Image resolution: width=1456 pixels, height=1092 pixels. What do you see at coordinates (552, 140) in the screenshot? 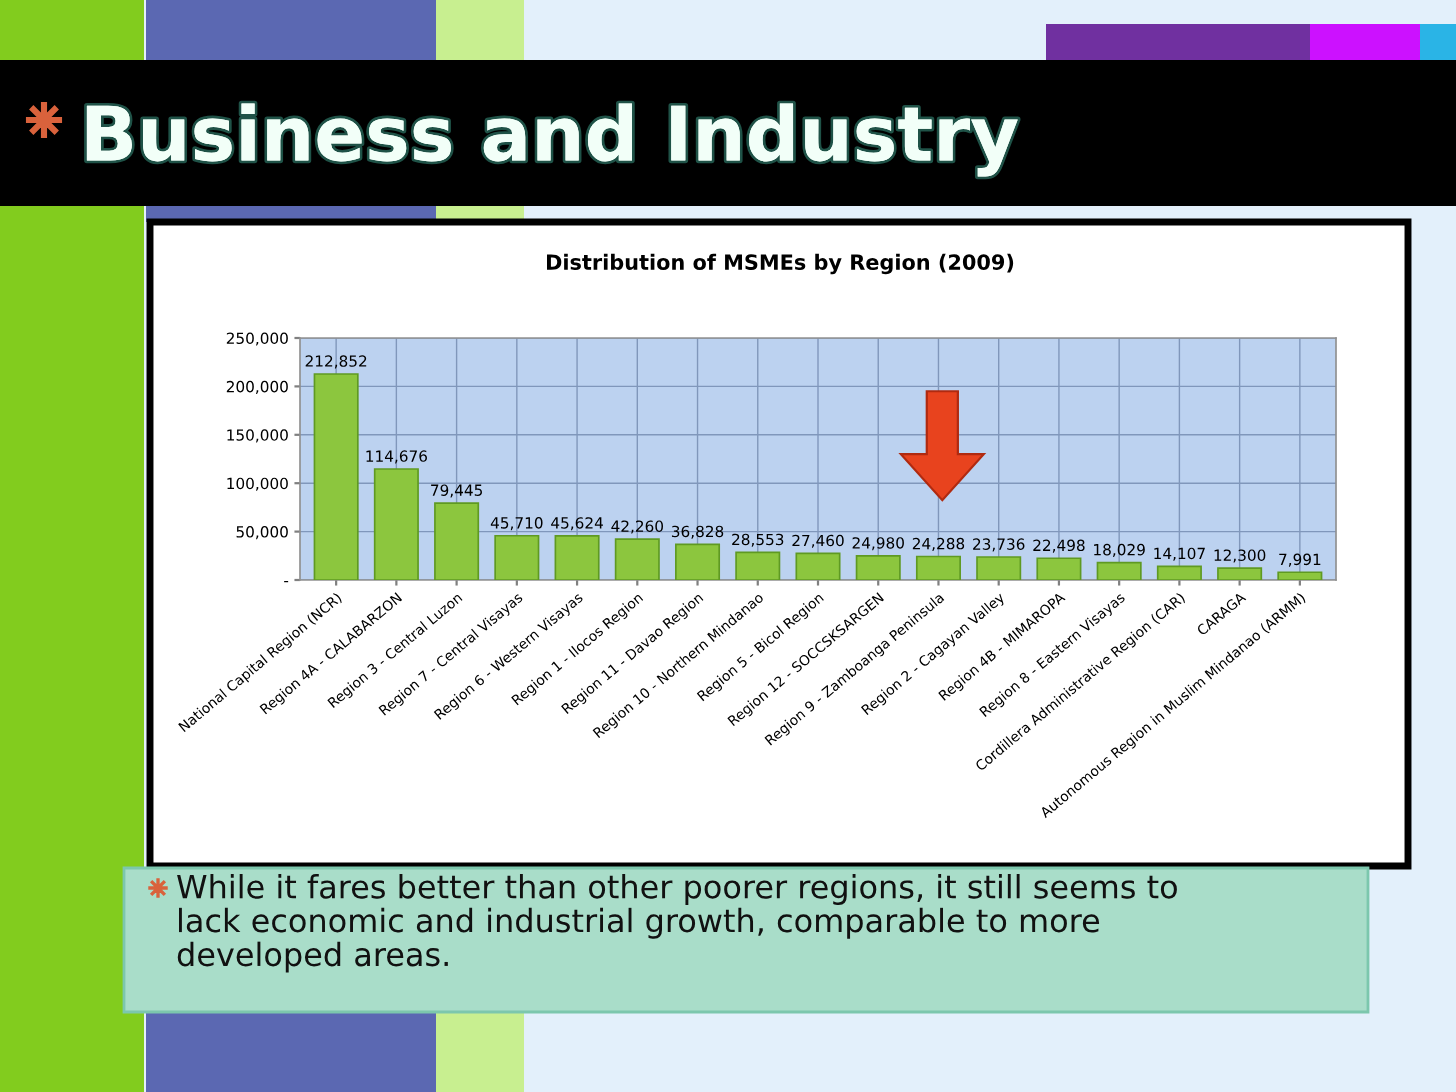
I see `chart-title: Business and Industry` at bounding box center [552, 140].